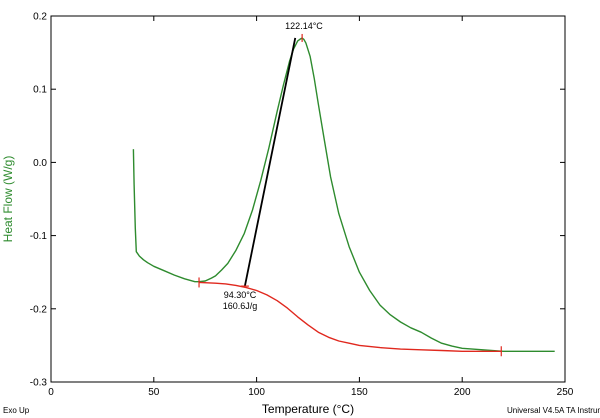 The width and height of the screenshot is (600, 418). What do you see at coordinates (308, 409) in the screenshot?
I see `x-axis-title: Temperature (°C)` at bounding box center [308, 409].